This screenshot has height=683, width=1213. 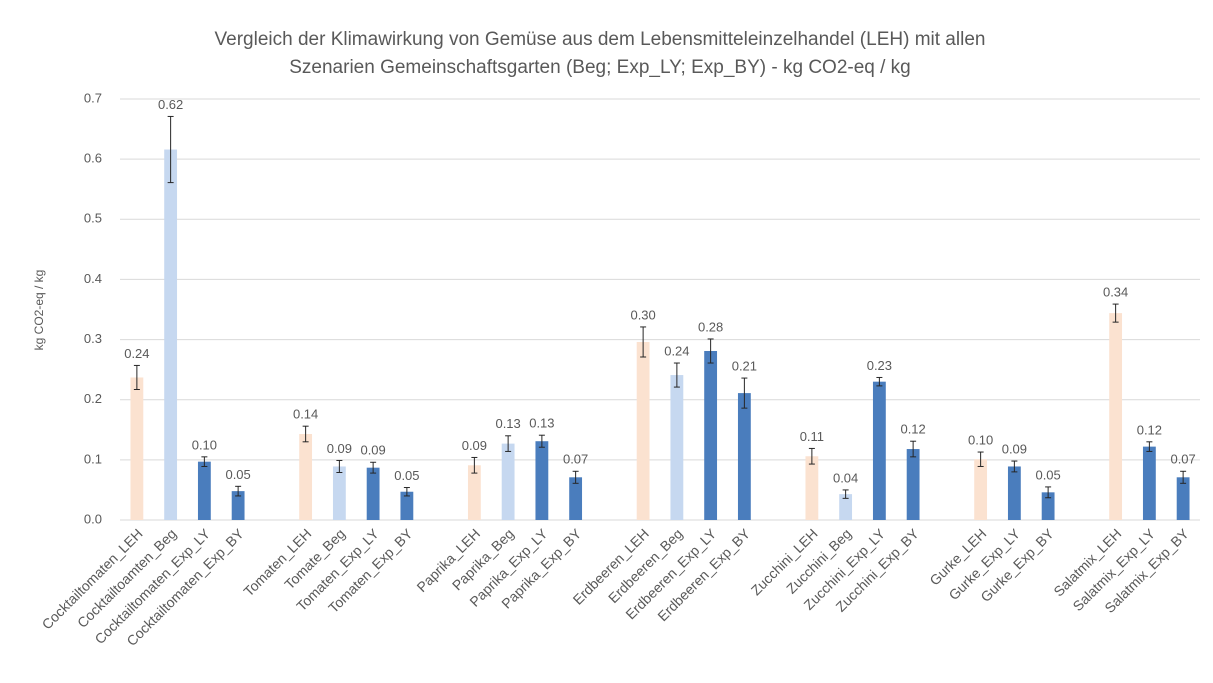 What do you see at coordinates (93, 158) in the screenshot?
I see `y-tick-label: 0.6` at bounding box center [93, 158].